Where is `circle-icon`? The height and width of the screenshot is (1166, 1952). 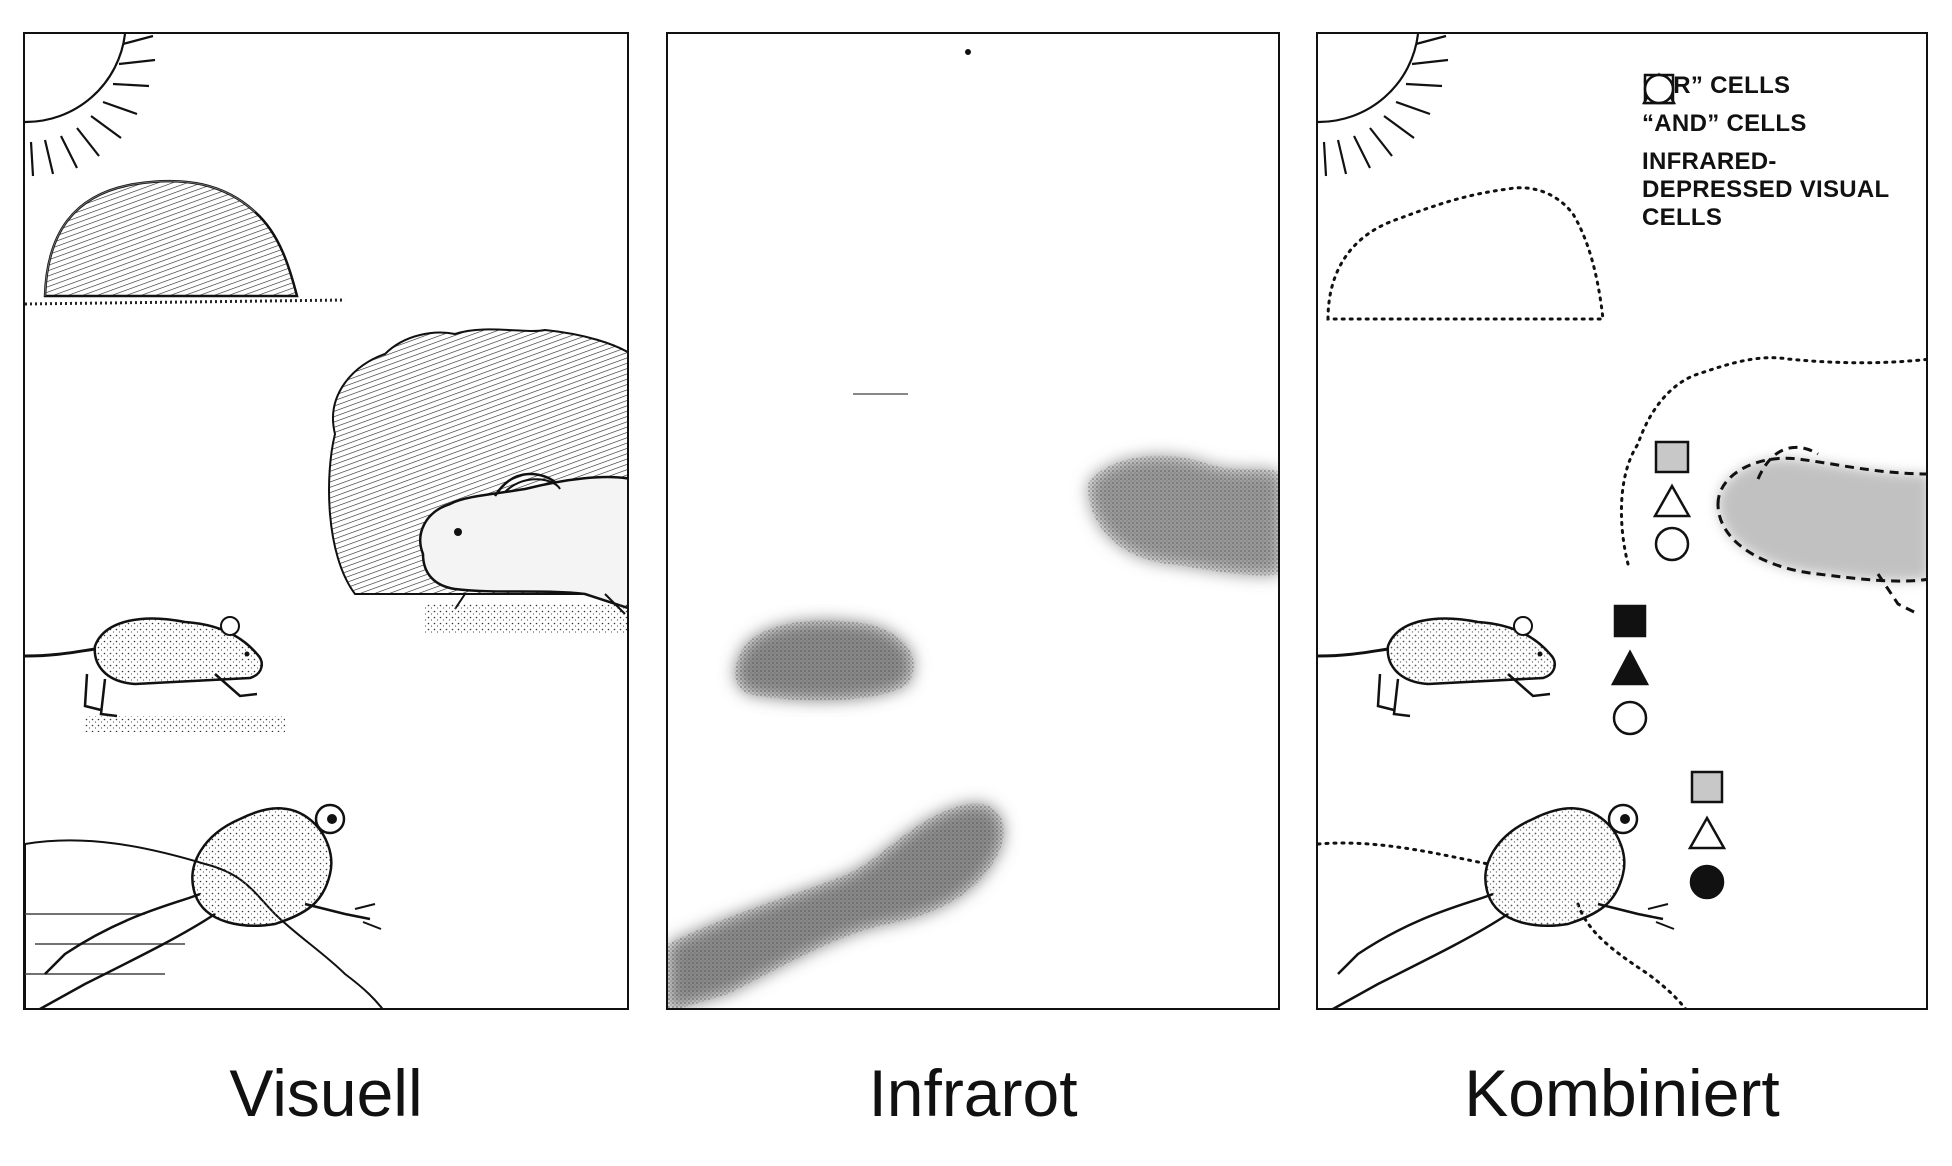
circle-icon is located at coordinates (1659, 89).